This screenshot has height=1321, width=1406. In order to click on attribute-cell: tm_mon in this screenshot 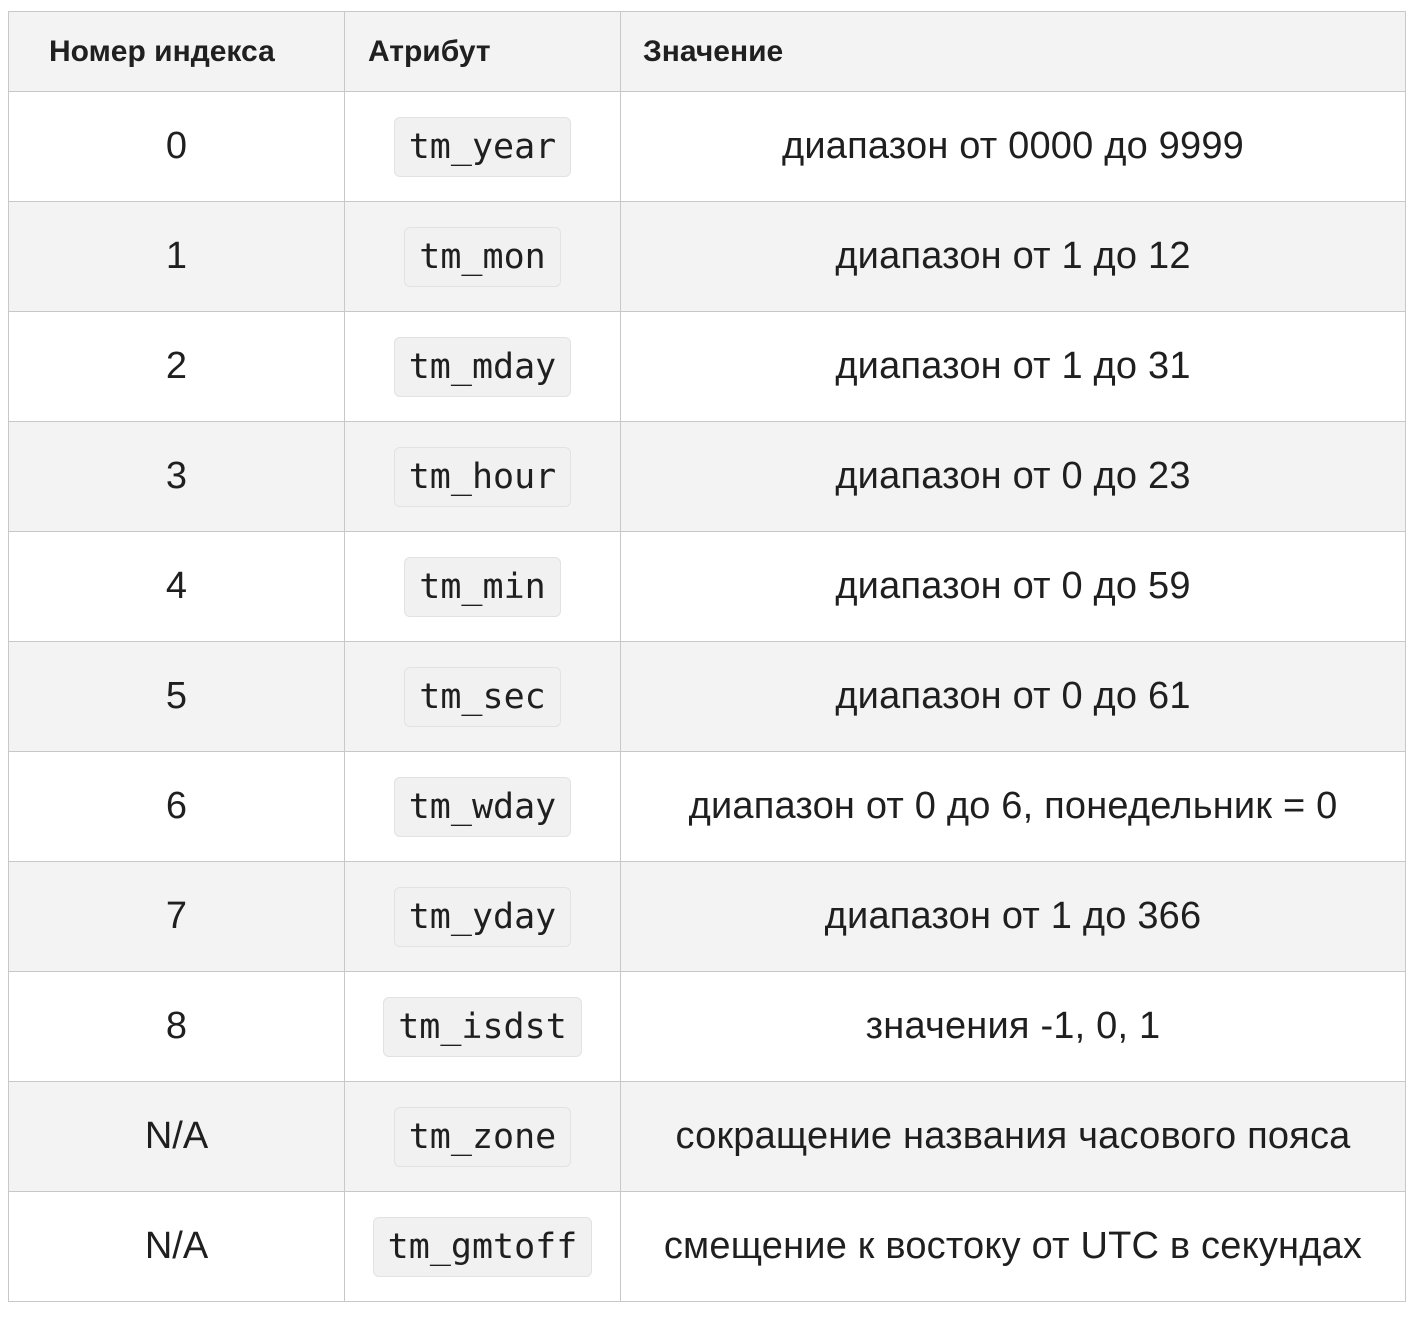, I will do `click(482, 256)`.